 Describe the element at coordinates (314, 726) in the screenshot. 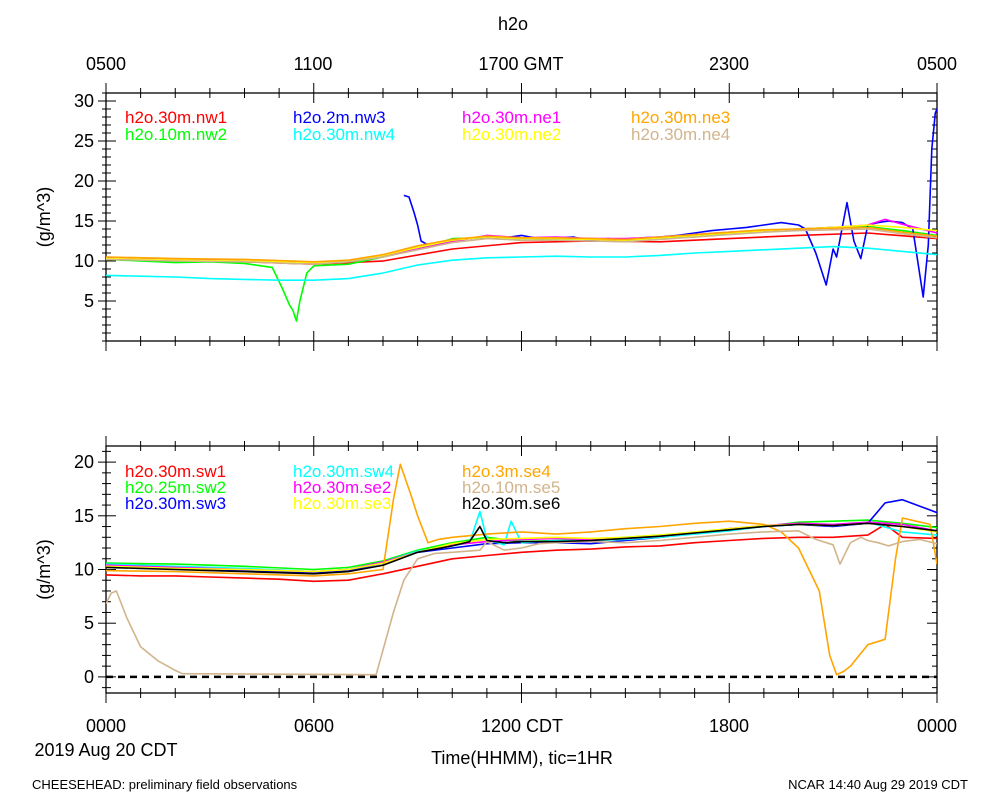

I see `bottom-tick-label-1: 0600` at that location.